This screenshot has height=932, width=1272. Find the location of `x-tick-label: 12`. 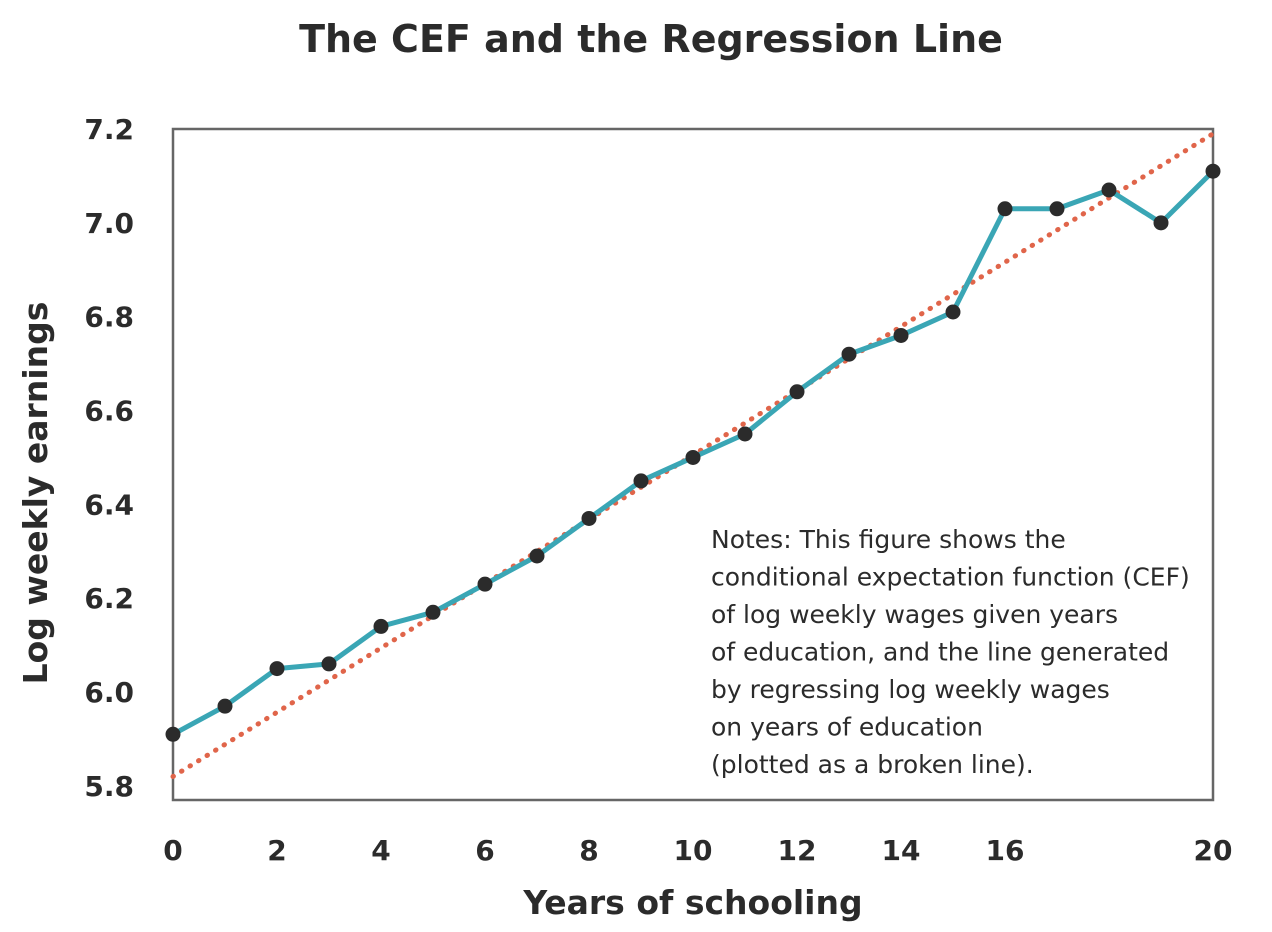

x-tick-label: 12 is located at coordinates (797, 850).